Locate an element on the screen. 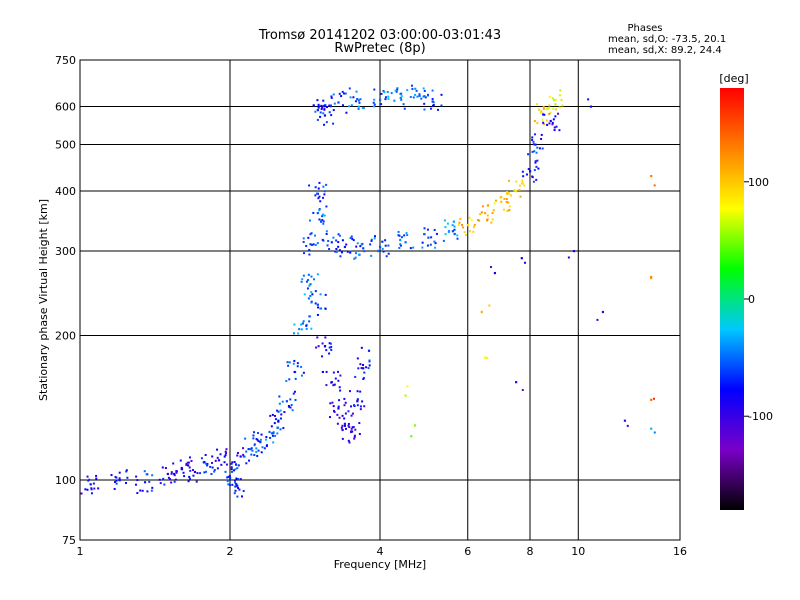  y-tick-label: 300 is located at coordinates (65, 251).